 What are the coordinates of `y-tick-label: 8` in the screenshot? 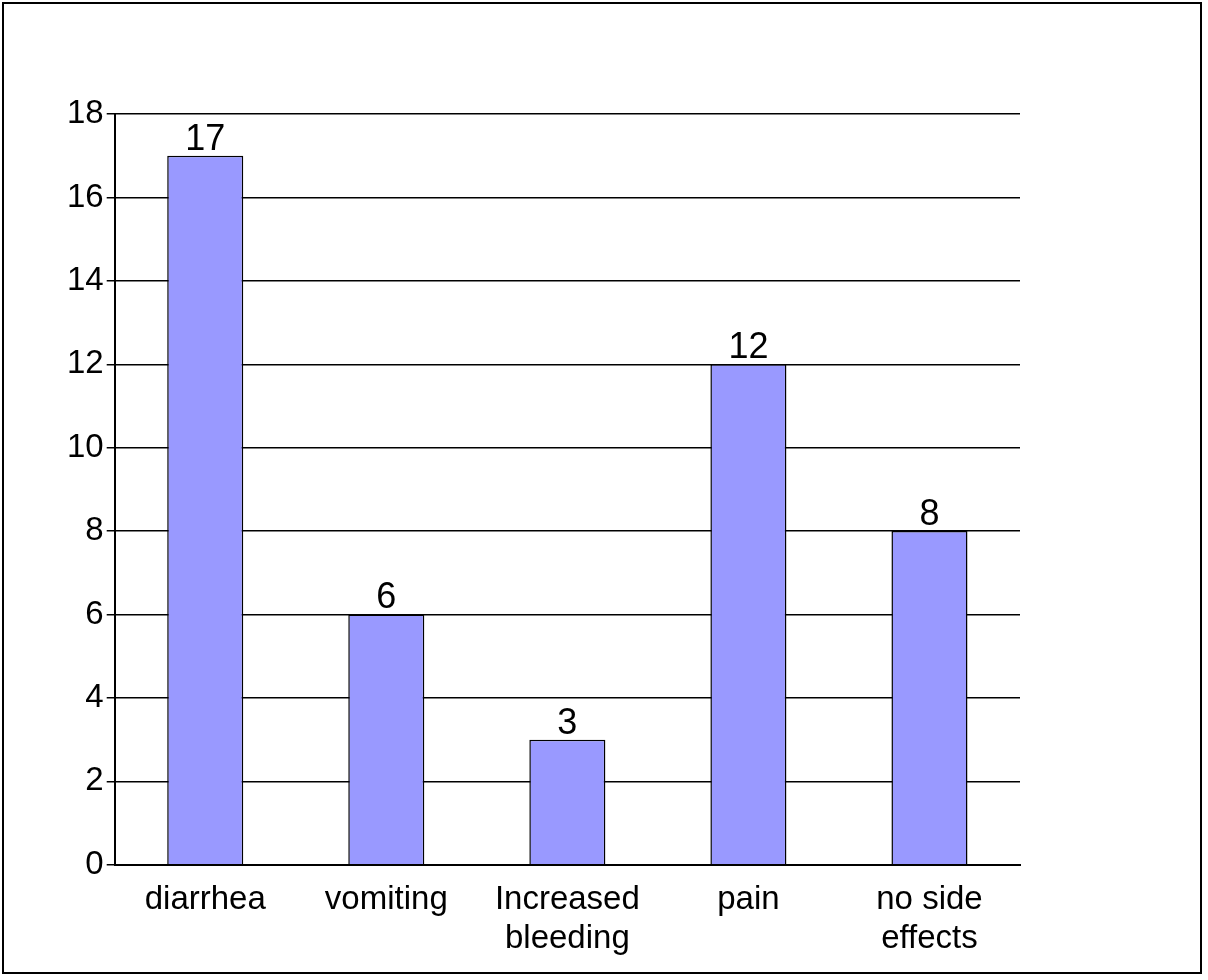 It's located at (94, 529).